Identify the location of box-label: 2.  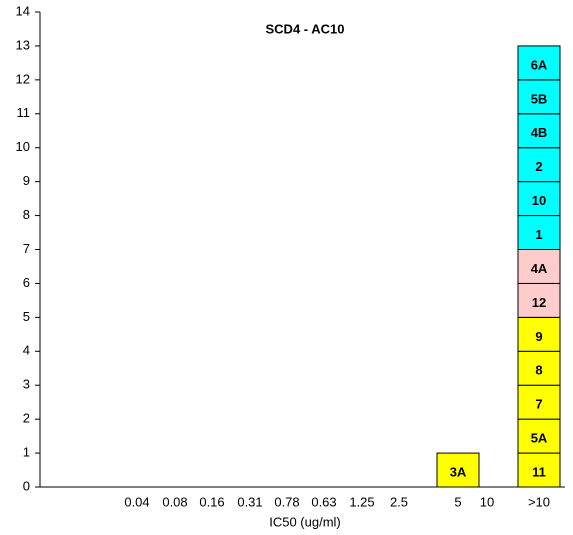
(538, 166).